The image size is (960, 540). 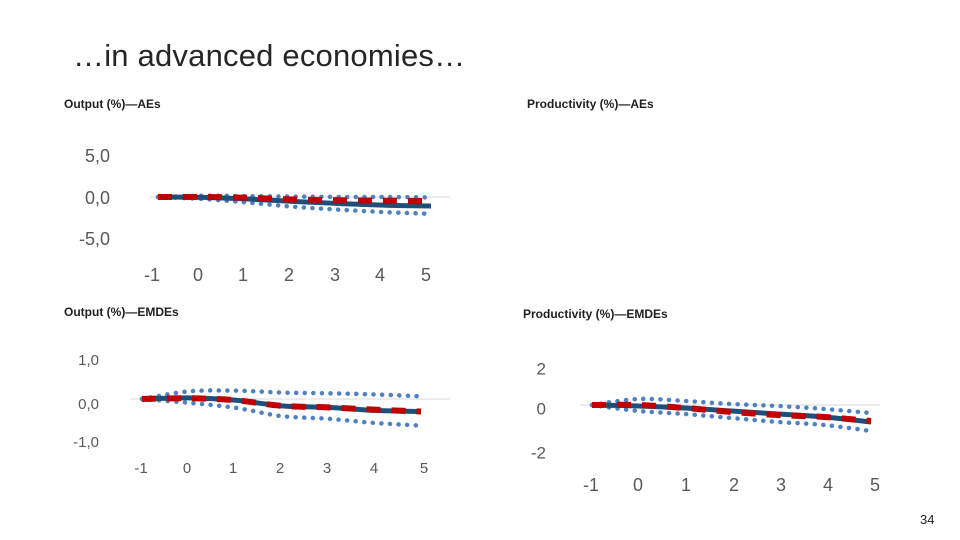 I want to click on chart-output-aes: 5,0 0,0 -5,0 -1 0 1 2 3 4 5, so click(x=264, y=215).